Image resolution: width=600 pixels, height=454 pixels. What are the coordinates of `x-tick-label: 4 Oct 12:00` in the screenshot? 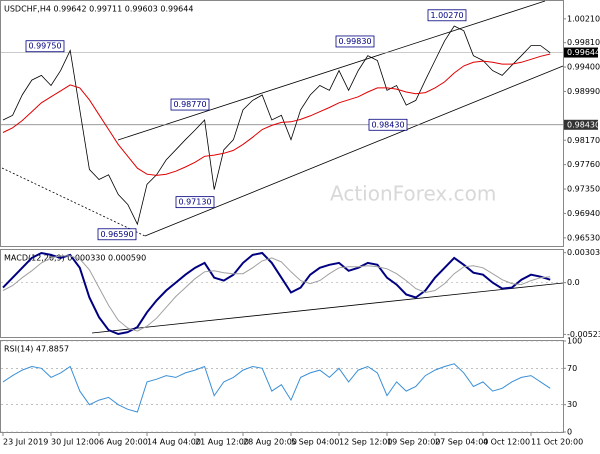 It's located at (506, 442).